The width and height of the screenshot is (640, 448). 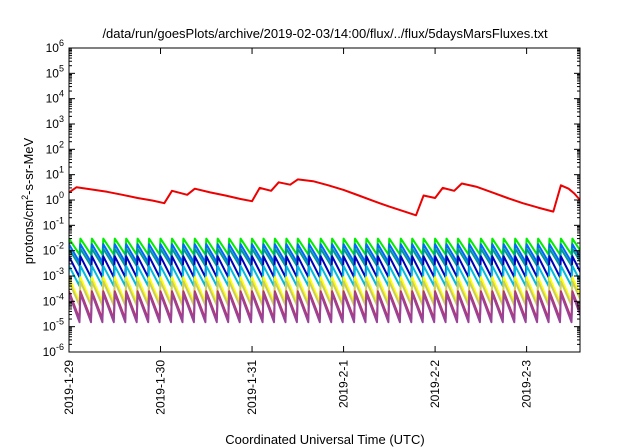 What do you see at coordinates (53, 325) in the screenshot?
I see `y-tick-label: 10⁻⁵` at bounding box center [53, 325].